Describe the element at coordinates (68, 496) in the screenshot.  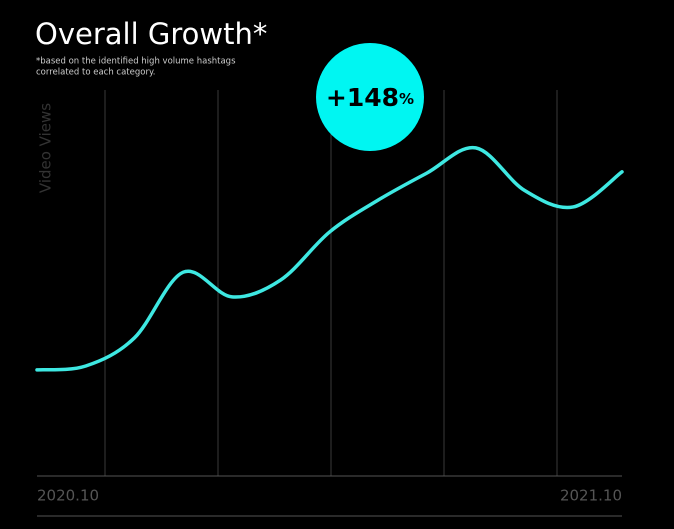
I see `x-tick-label: 2020.10` at that location.